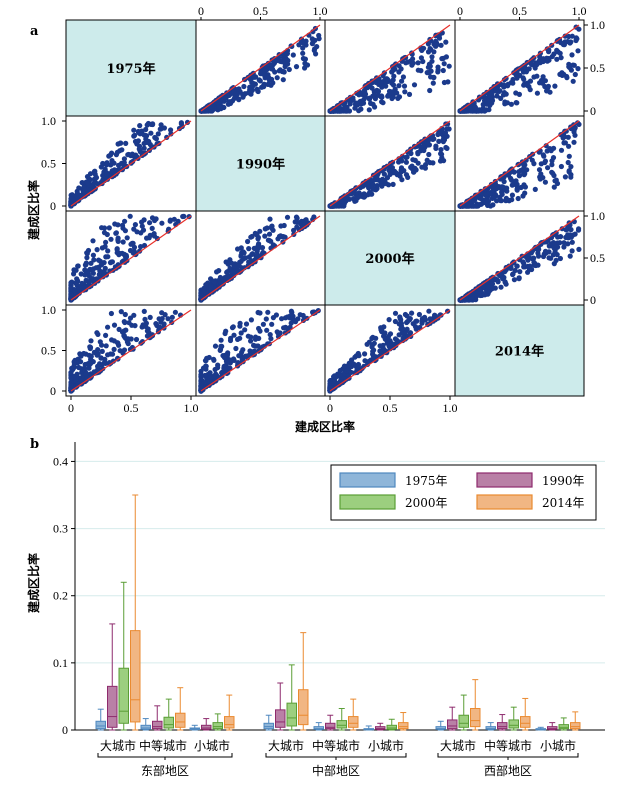 Image resolution: width=638 pixels, height=791 pixels. Describe the element at coordinates (508, 770) in the screenshot. I see `region-label: 西部地区` at that location.